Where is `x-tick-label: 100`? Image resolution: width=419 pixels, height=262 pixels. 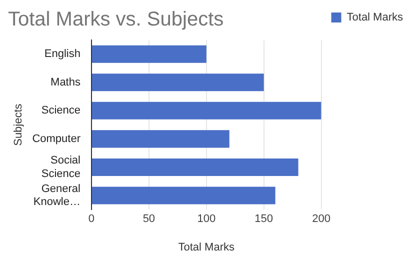
x-tick-label: 100 is located at coordinates (206, 219).